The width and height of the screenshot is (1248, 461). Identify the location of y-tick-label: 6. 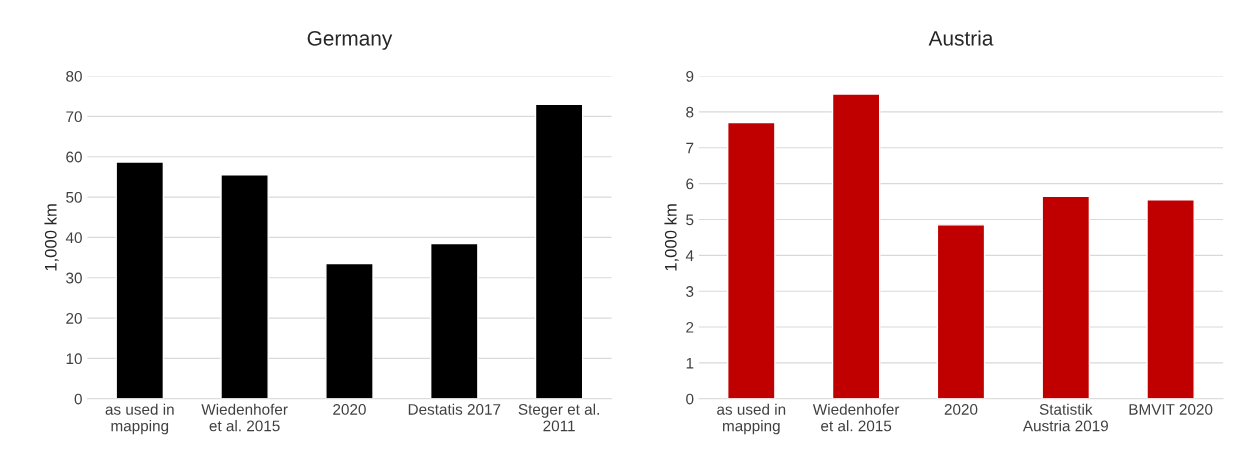
(690, 184).